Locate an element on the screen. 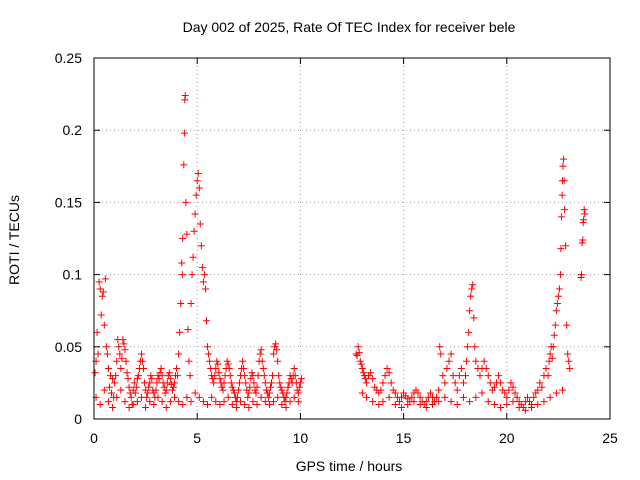  x-axis-label: GPS time / hours is located at coordinates (349, 466).